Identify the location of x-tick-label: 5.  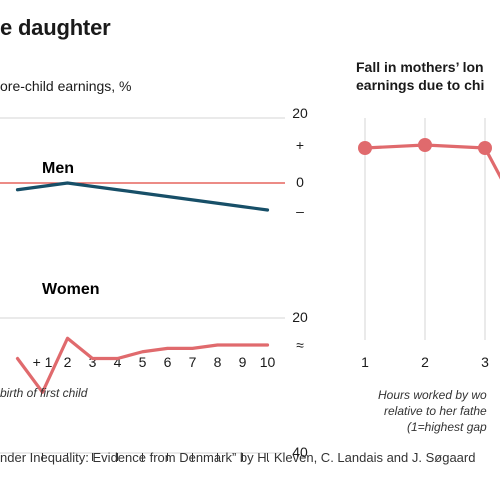
(143, 362).